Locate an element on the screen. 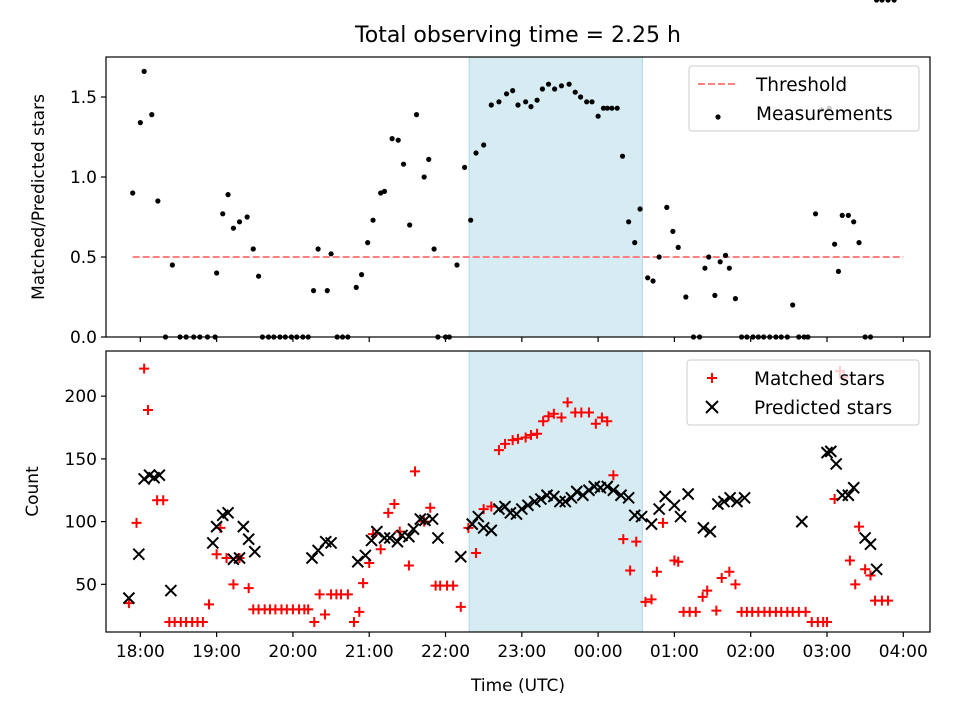  y-tick-label: 1.0 is located at coordinates (83, 178).